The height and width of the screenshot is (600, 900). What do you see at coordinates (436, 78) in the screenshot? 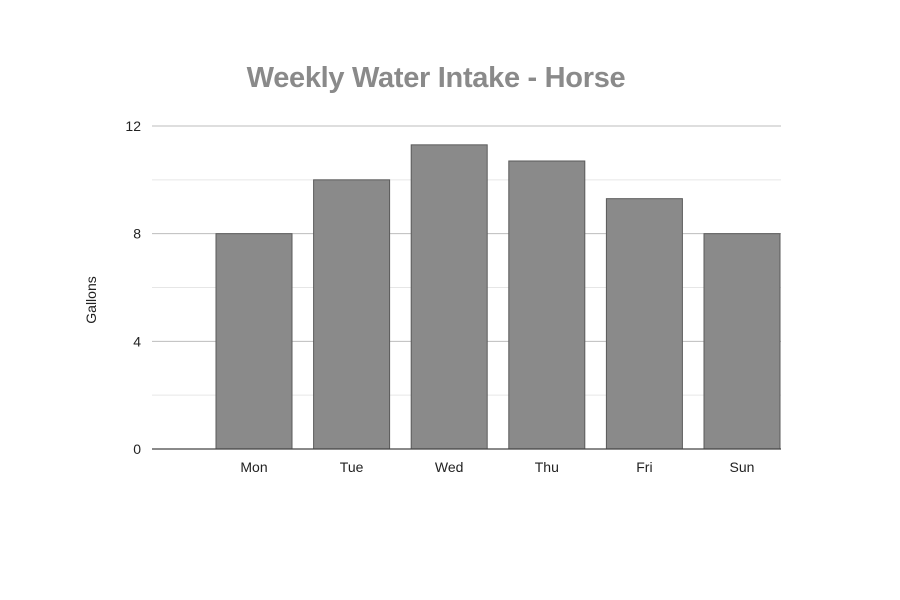
I see `chart-title: Weekly Water Intake - Horse` at bounding box center [436, 78].